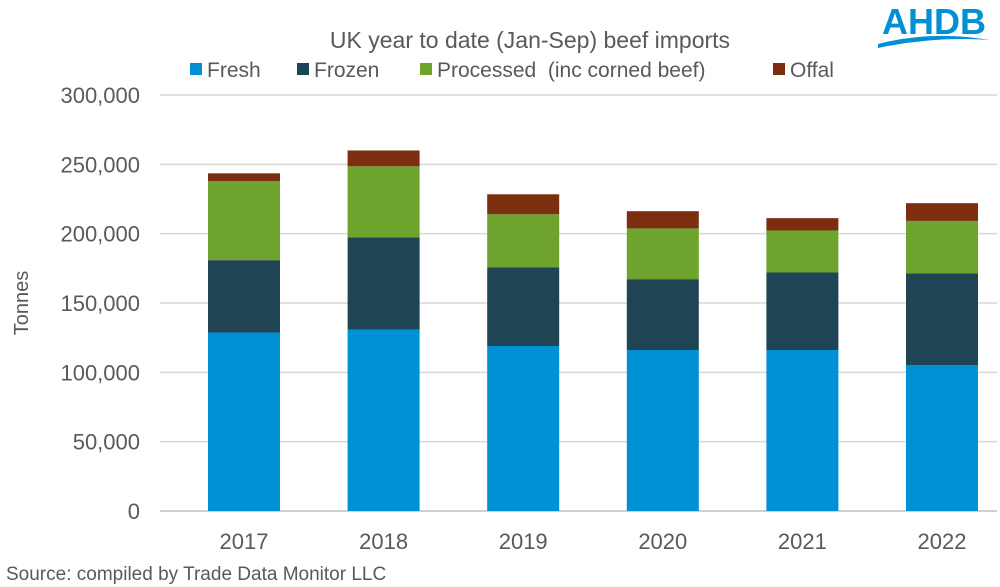 The height and width of the screenshot is (587, 1000). What do you see at coordinates (244, 421) in the screenshot?
I see `bar-segment-fresh-2017` at bounding box center [244, 421].